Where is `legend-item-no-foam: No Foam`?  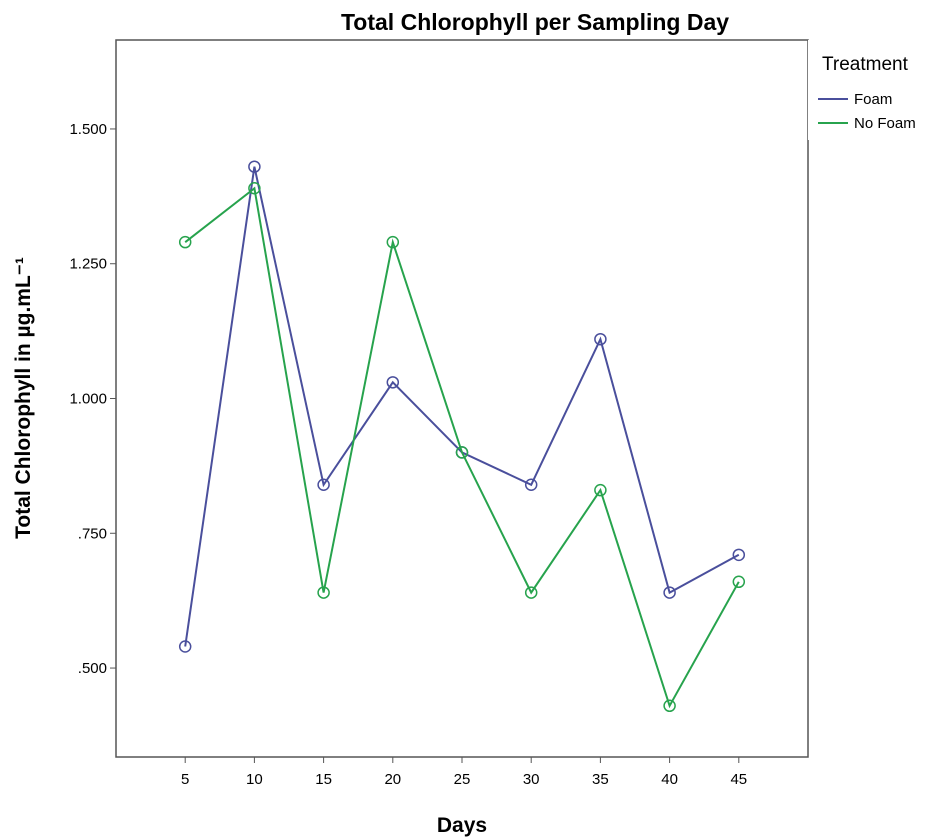
legend-item-no-foam: No Foam is located at coordinates (867, 123).